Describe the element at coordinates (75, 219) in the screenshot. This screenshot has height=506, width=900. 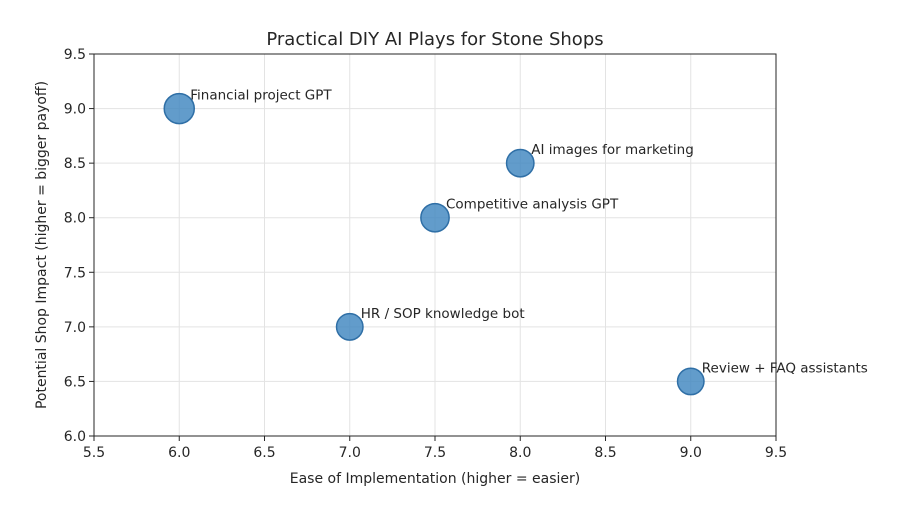
I see `y-tick-label: 8.0` at that location.